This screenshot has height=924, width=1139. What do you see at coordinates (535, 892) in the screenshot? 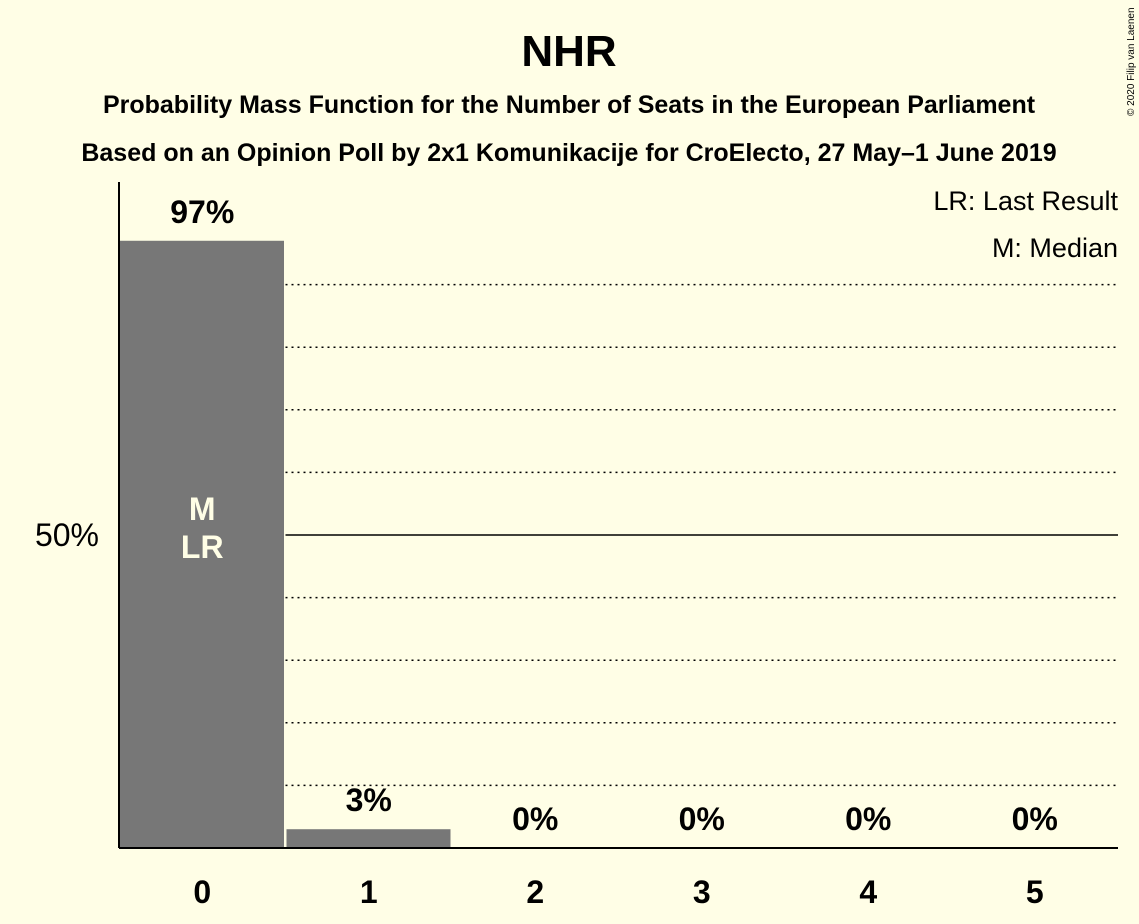
I see `x-tick-label: 2` at bounding box center [535, 892].